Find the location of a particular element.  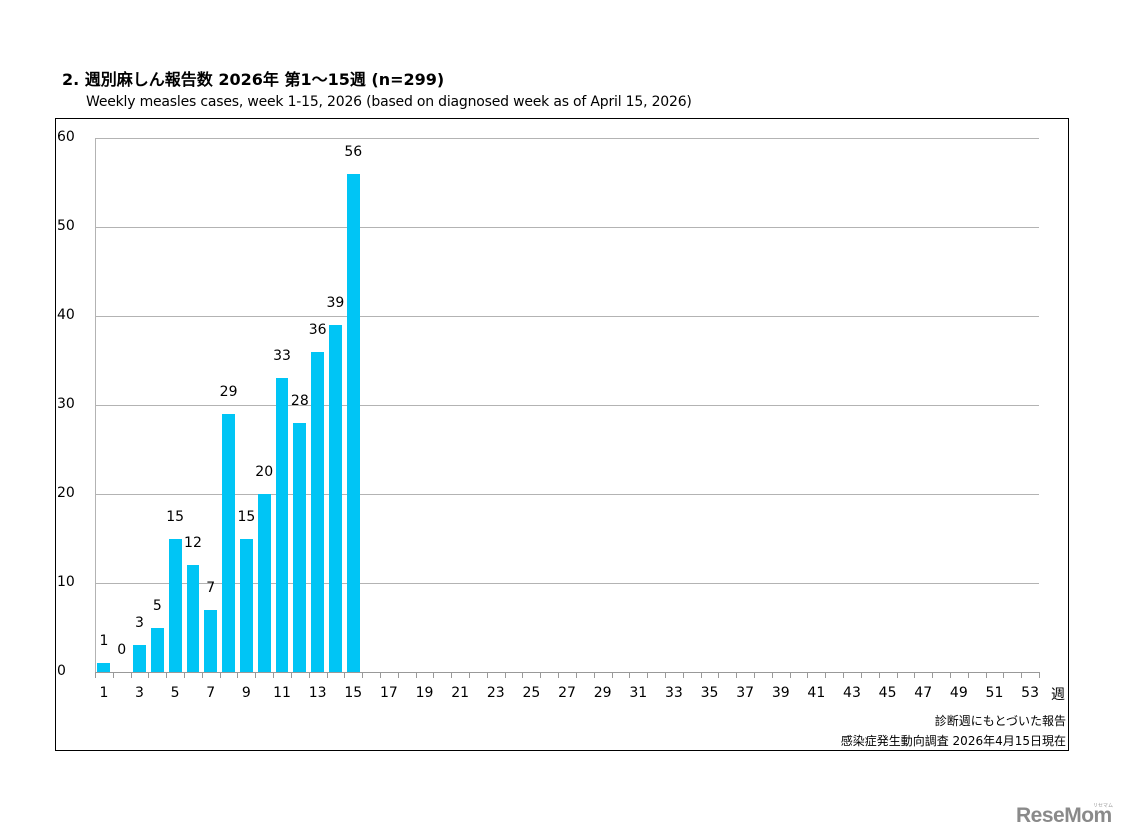

y-tick-label: 40 is located at coordinates (66, 315).